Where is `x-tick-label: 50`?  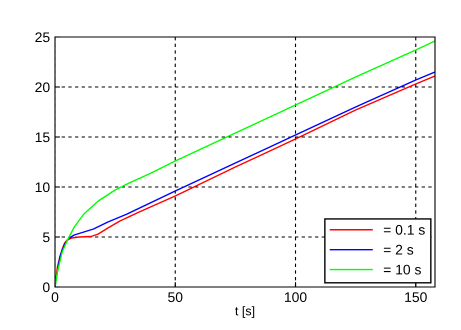
x-tick-label: 50 is located at coordinates (175, 297).